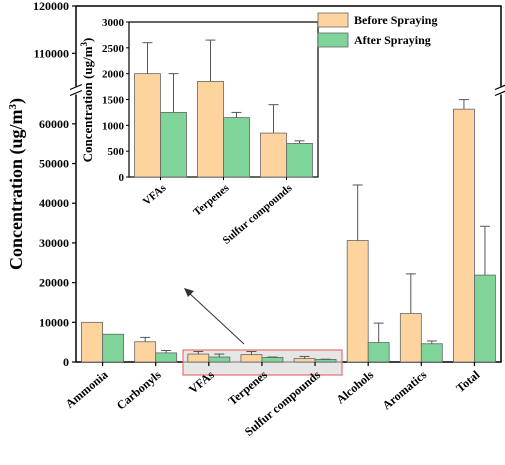 The height and width of the screenshot is (465, 505). What do you see at coordinates (84, 43) in the screenshot?
I see `inset-y-axis-title-superscript: 3` at bounding box center [84, 43].